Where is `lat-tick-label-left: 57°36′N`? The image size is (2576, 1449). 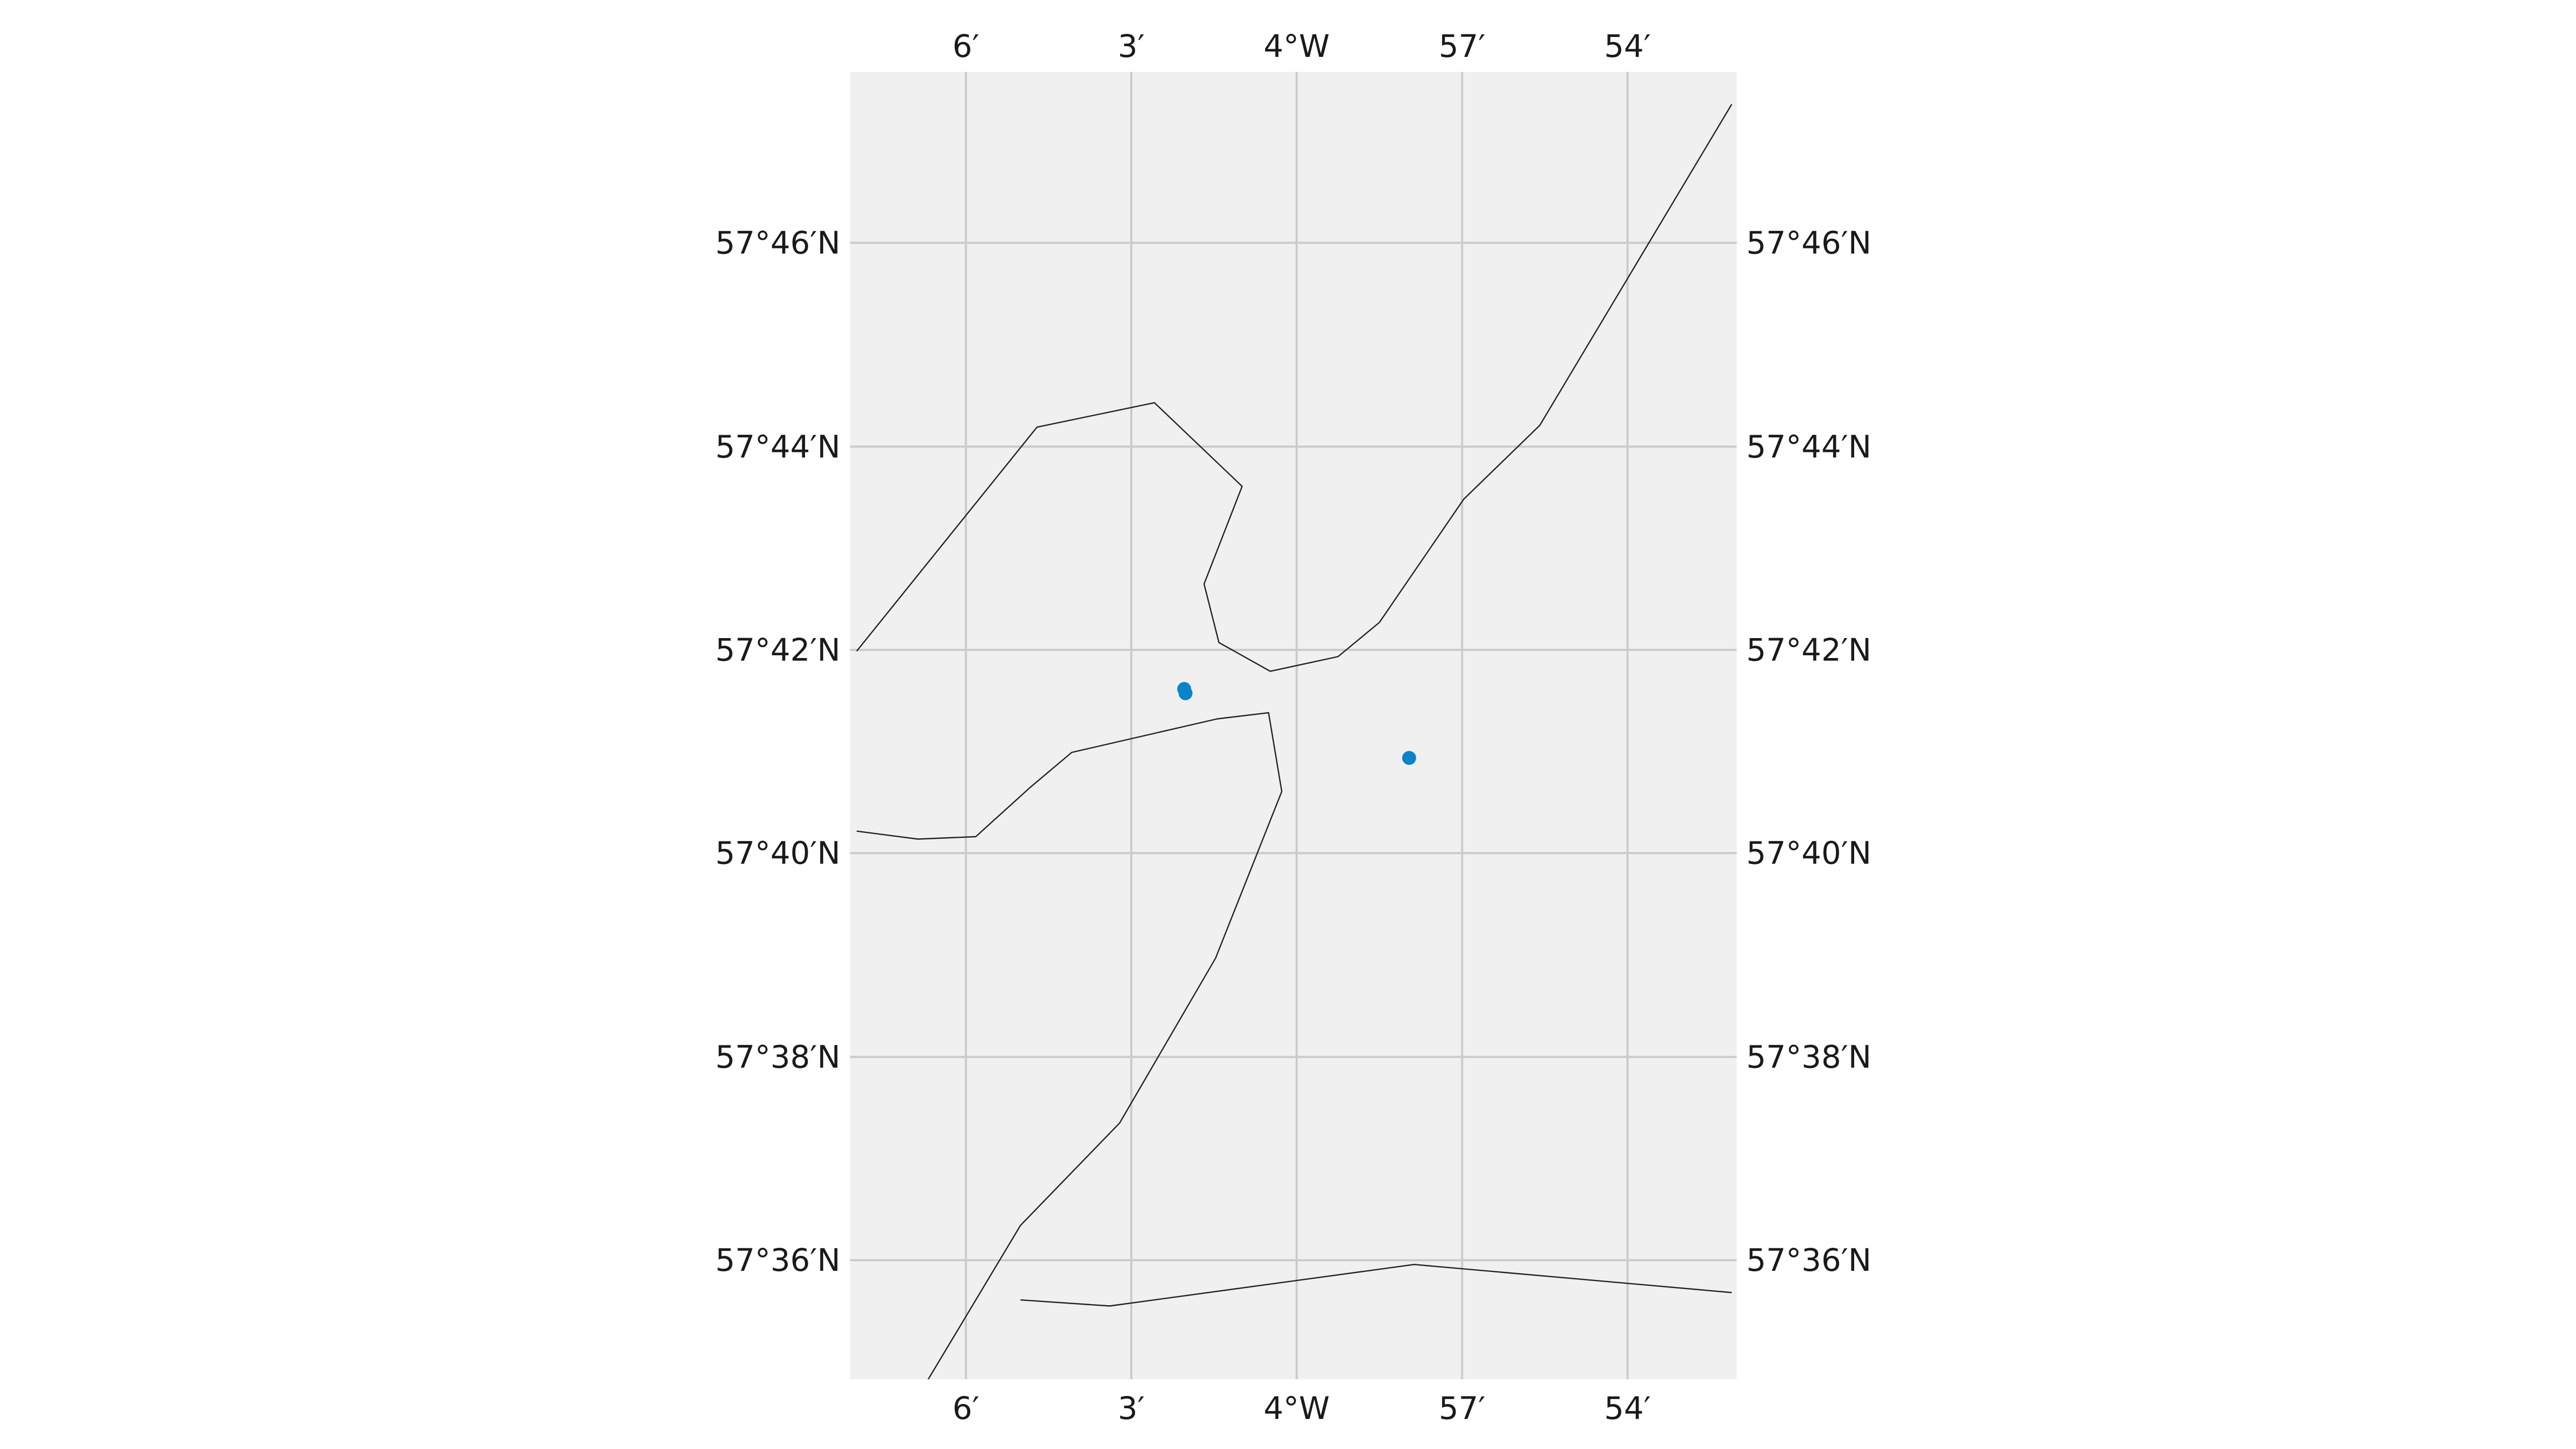
lat-tick-label-left: 57°36′N is located at coordinates (777, 1260).